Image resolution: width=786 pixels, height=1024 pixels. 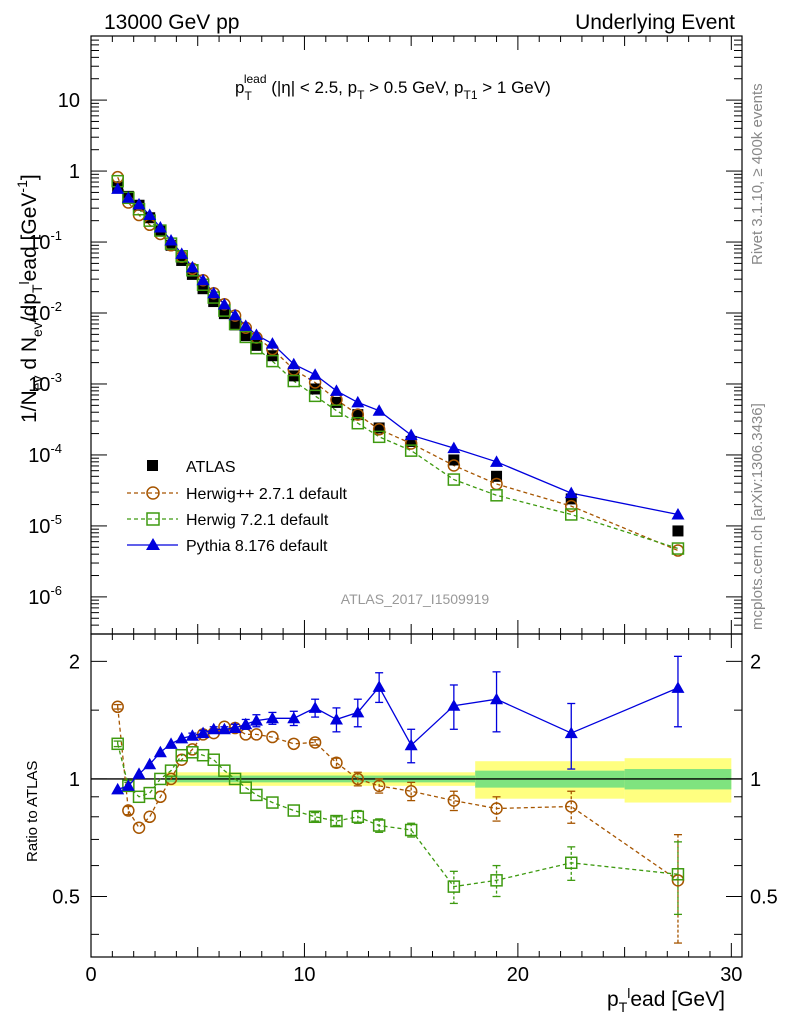 What do you see at coordinates (211, 467) in the screenshot?
I see `legend-label-atlas: ATLAS` at bounding box center [211, 467].